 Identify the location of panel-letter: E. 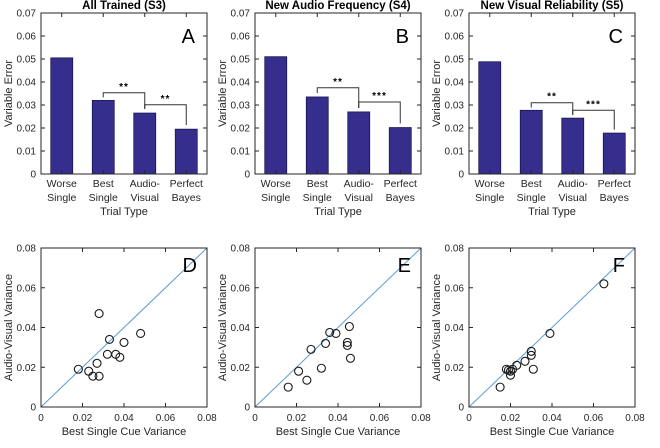
(404, 266).